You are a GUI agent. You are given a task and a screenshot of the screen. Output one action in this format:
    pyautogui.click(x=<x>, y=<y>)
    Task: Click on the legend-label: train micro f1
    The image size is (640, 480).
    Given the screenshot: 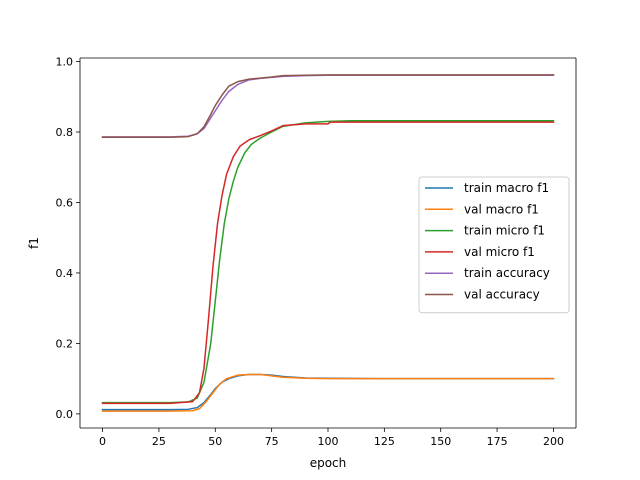 What is the action you would take?
    pyautogui.click(x=504, y=231)
    